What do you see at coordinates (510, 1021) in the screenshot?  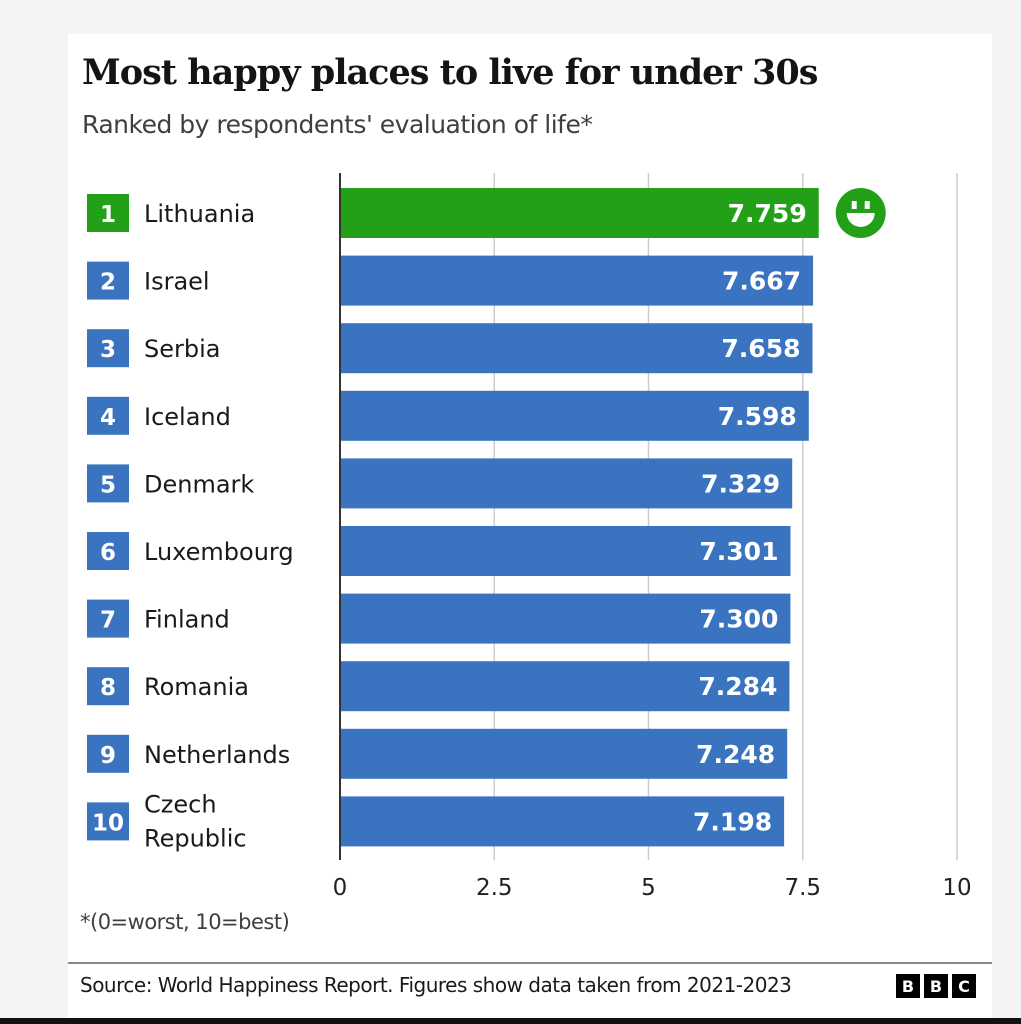 I see `bottom-bar` at bounding box center [510, 1021].